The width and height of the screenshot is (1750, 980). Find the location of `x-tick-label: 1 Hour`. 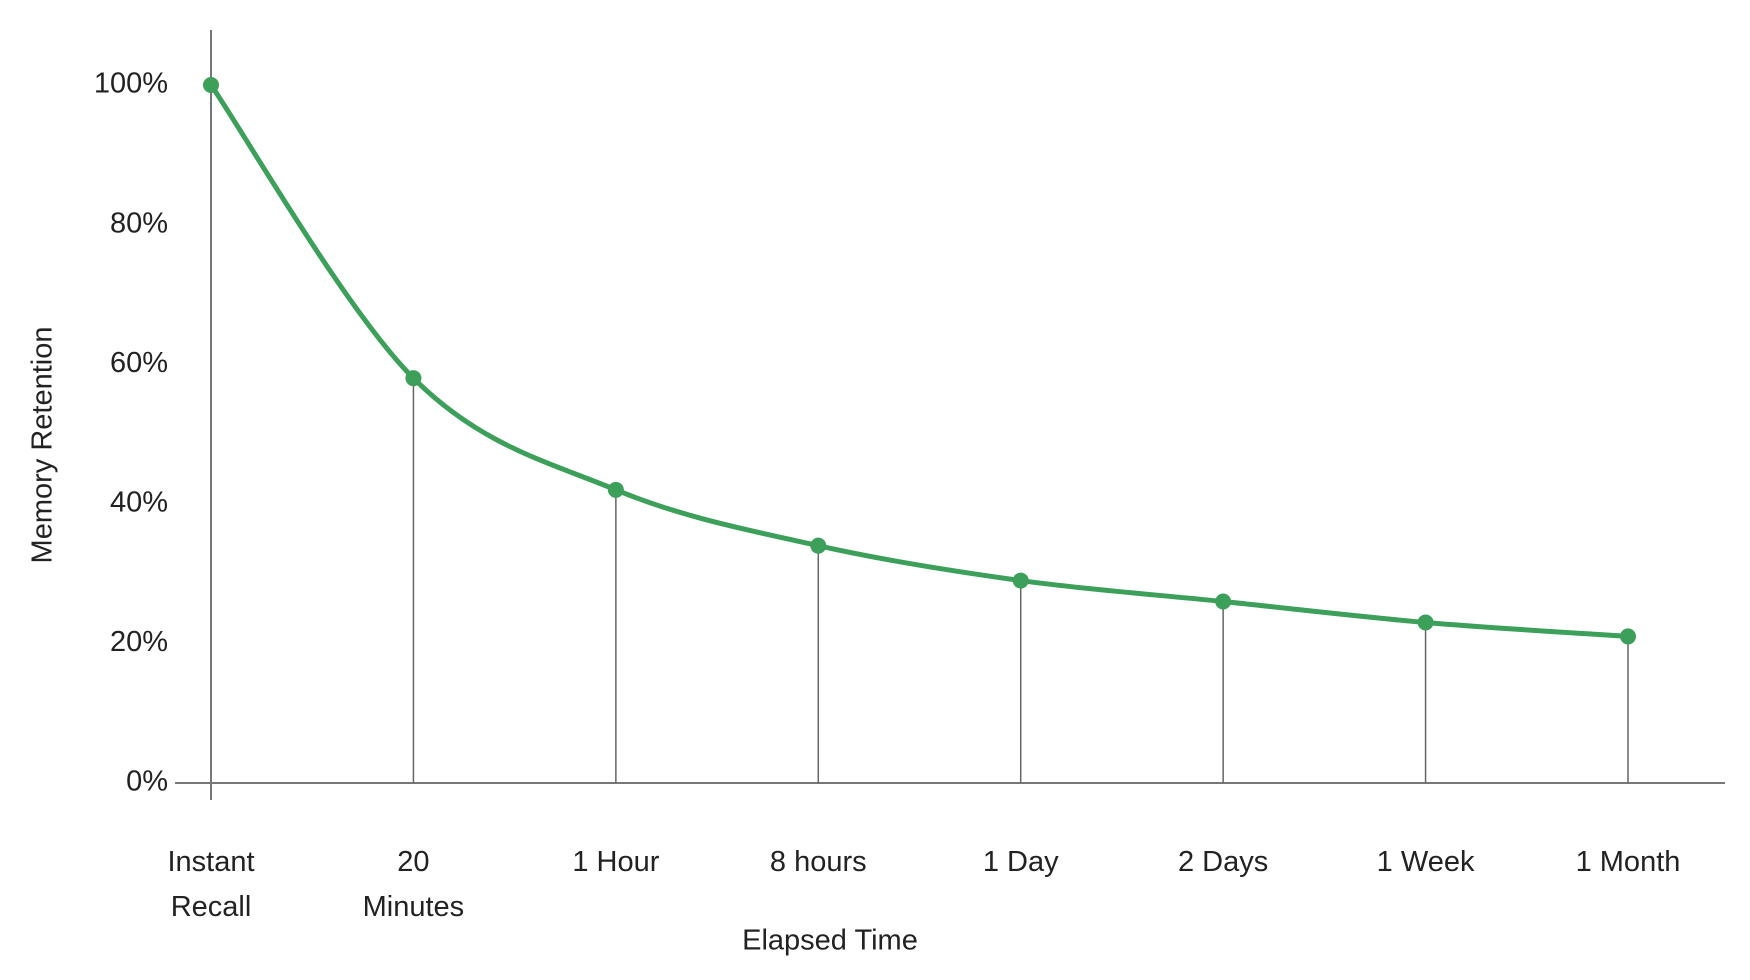

x-tick-label: 1 Hour is located at coordinates (616, 862).